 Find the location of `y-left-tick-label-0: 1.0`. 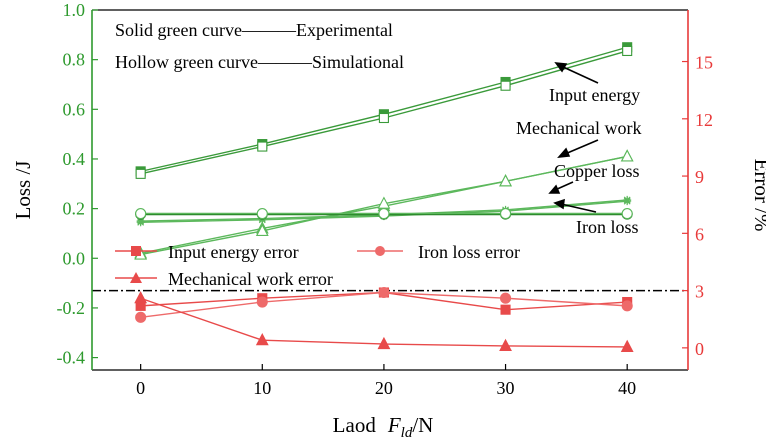

y-left-tick-label-0: 1.0 is located at coordinates (74, 10).